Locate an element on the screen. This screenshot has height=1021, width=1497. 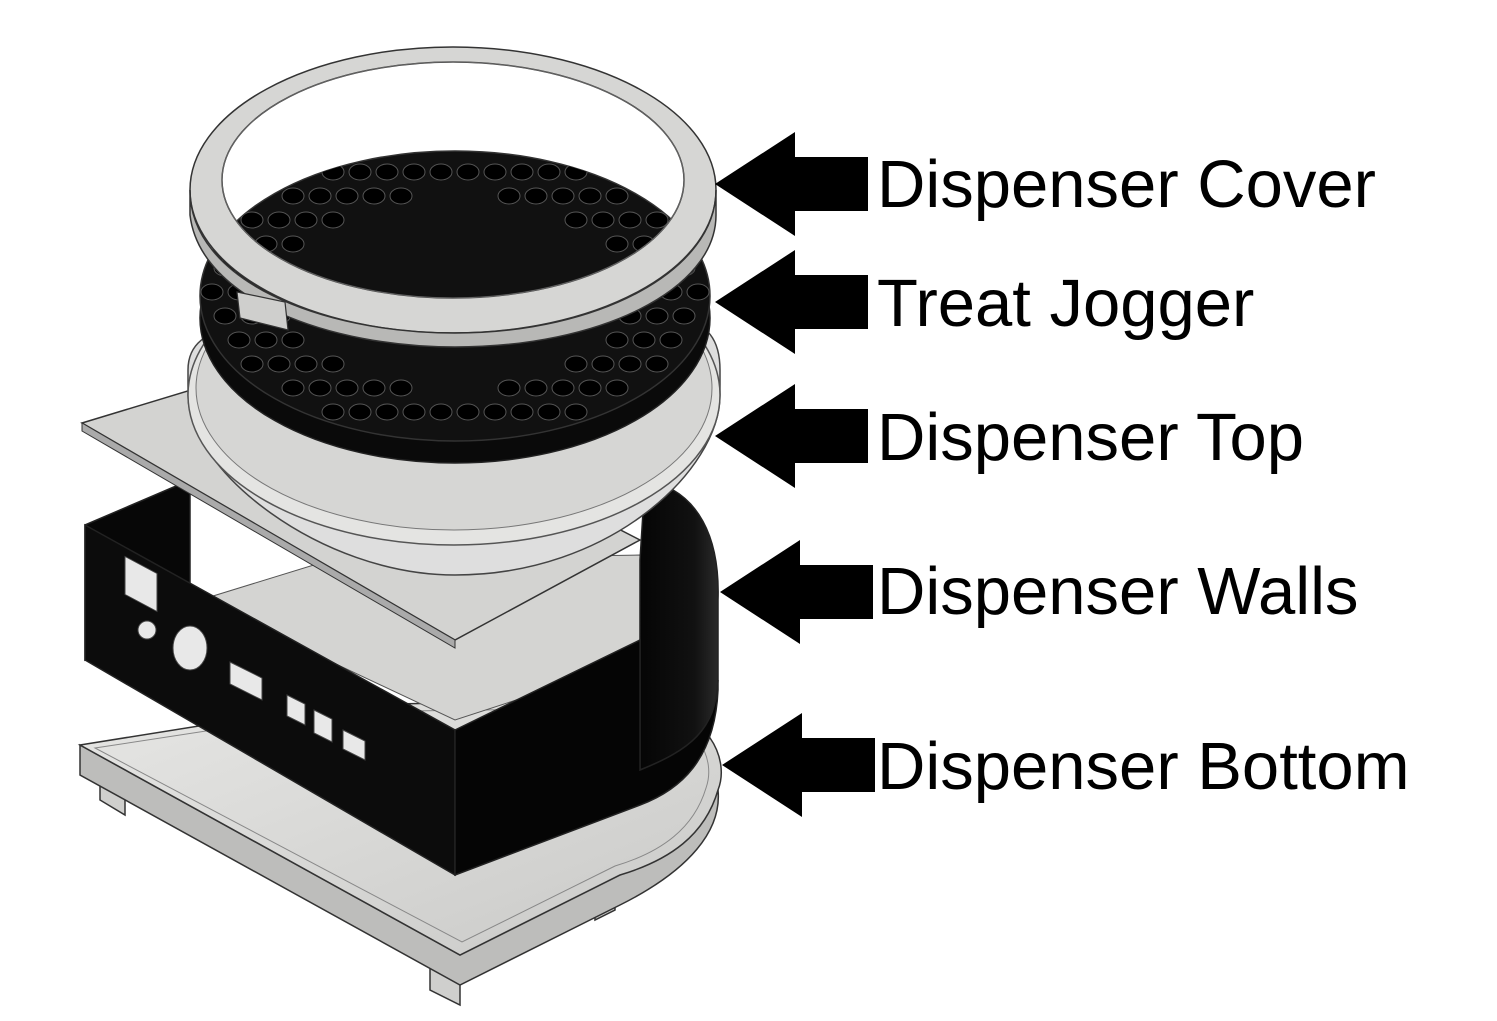
arrow-treat-jogger is located at coordinates (791, 302).